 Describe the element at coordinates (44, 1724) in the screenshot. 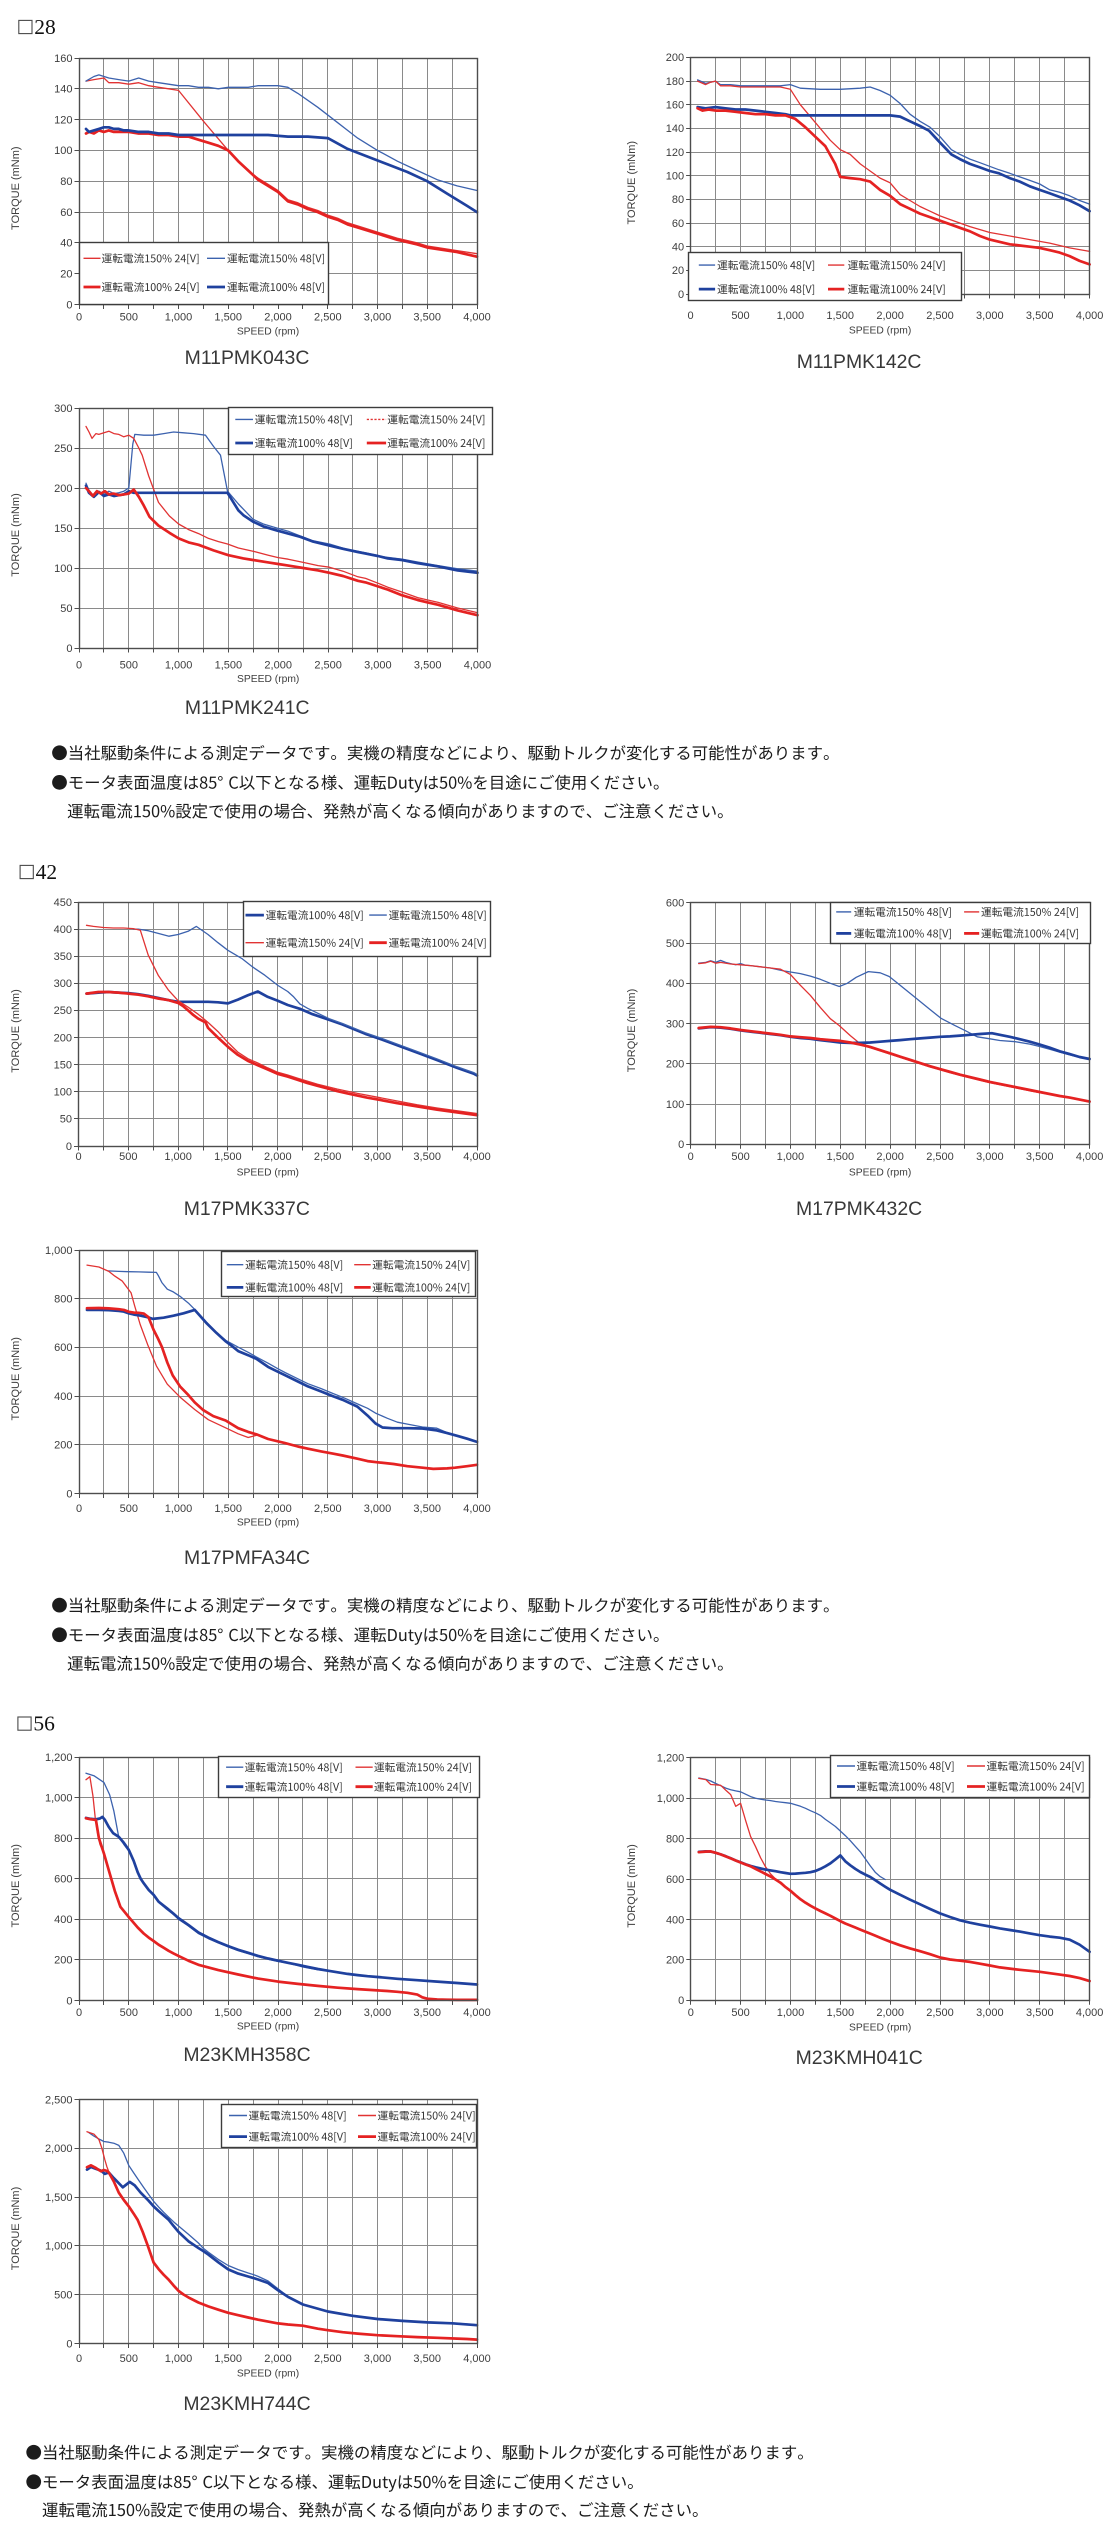

I see `svg-text: 56` at that location.